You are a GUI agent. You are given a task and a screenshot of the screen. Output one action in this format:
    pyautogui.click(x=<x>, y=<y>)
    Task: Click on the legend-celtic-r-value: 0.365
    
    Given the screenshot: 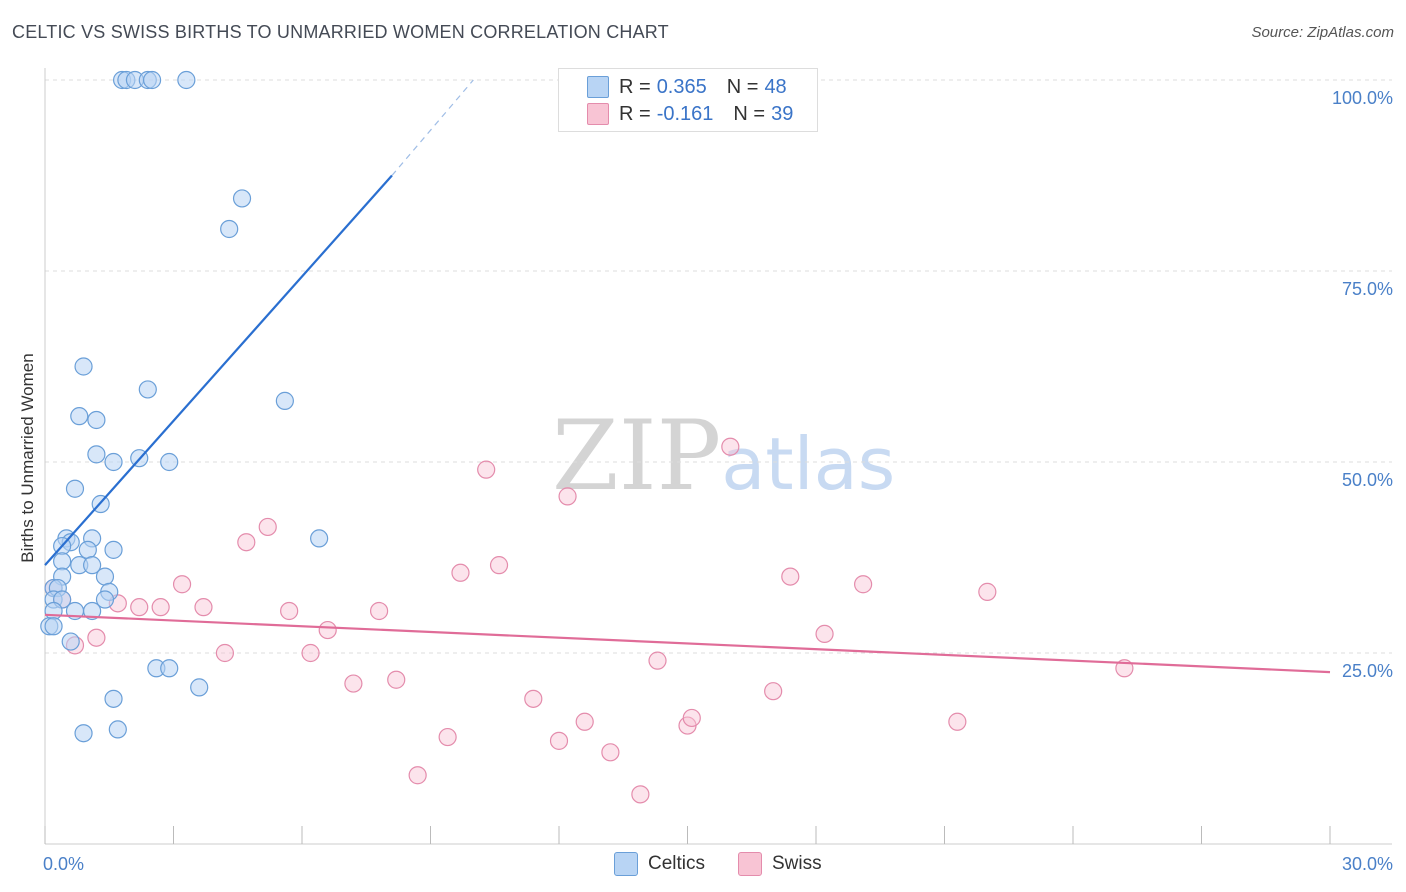 What is the action you would take?
    pyautogui.click(x=681, y=86)
    